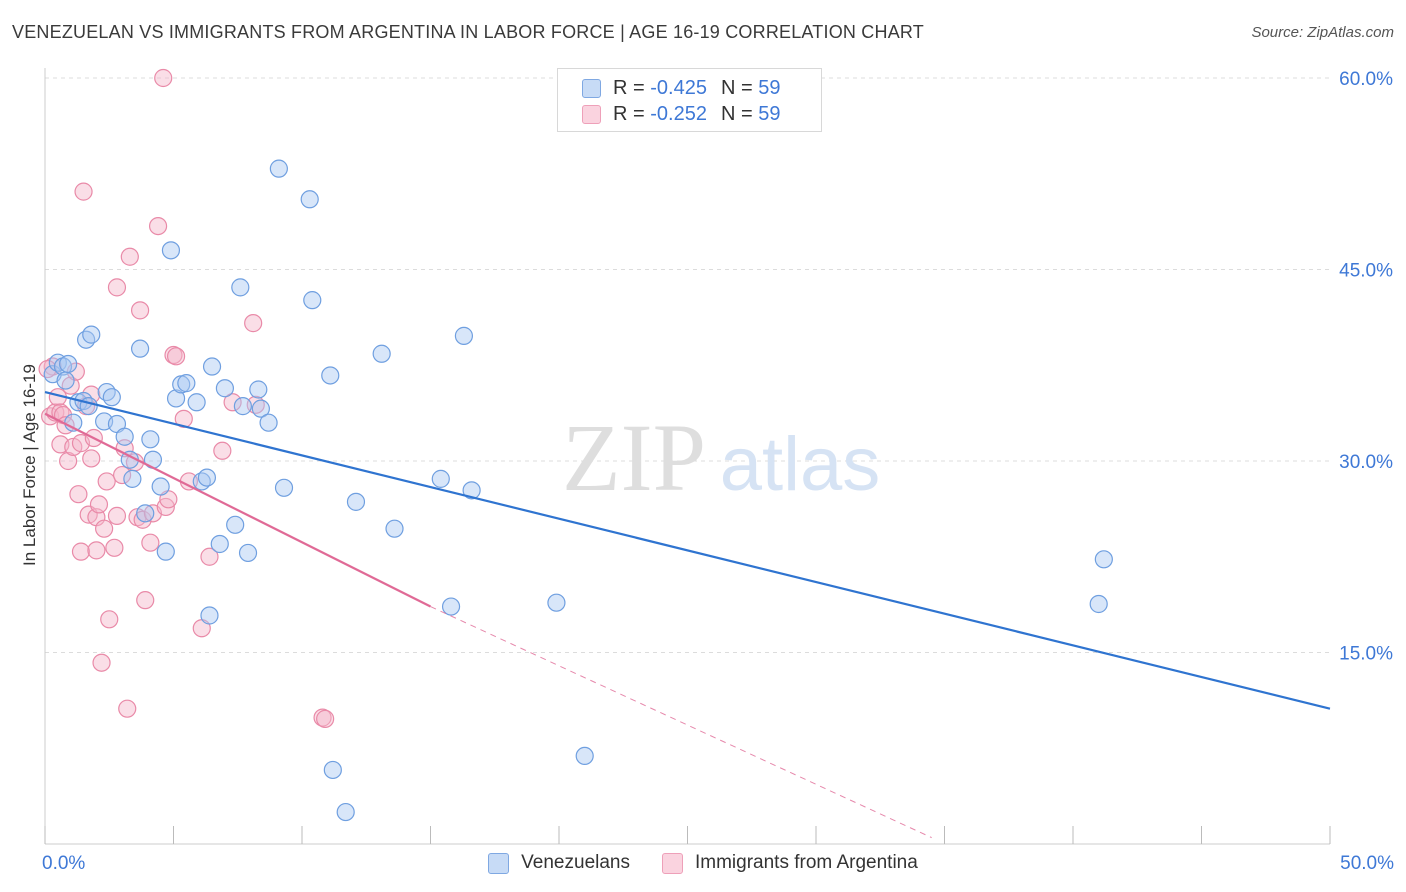  What do you see at coordinates (689, 100) in the screenshot?
I see `correlation-legend: R = -0.425 N = 59 R = -0.252 N = 59` at bounding box center [689, 100].